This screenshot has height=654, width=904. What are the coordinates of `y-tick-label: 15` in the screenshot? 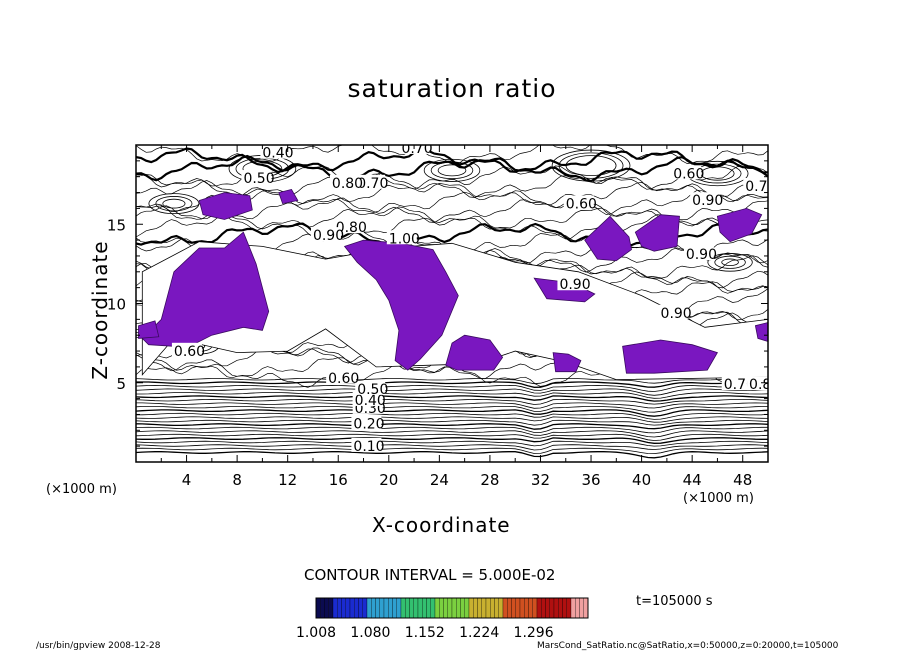 It's located at (116, 225).